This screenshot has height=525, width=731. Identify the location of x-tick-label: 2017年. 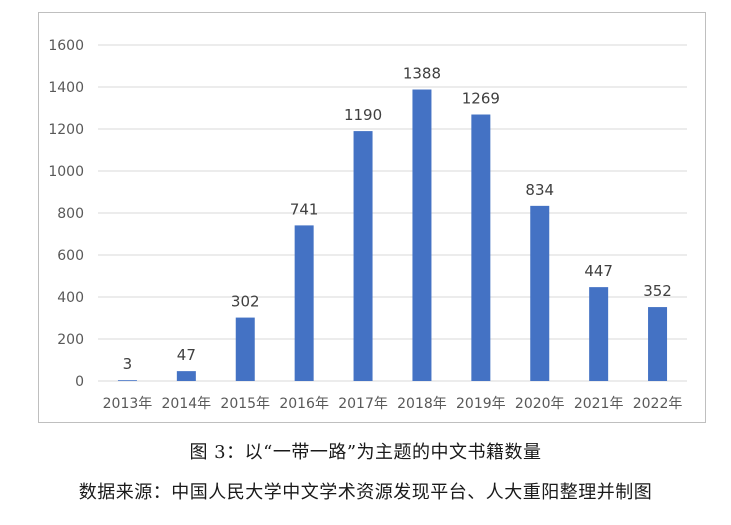
(363, 404).